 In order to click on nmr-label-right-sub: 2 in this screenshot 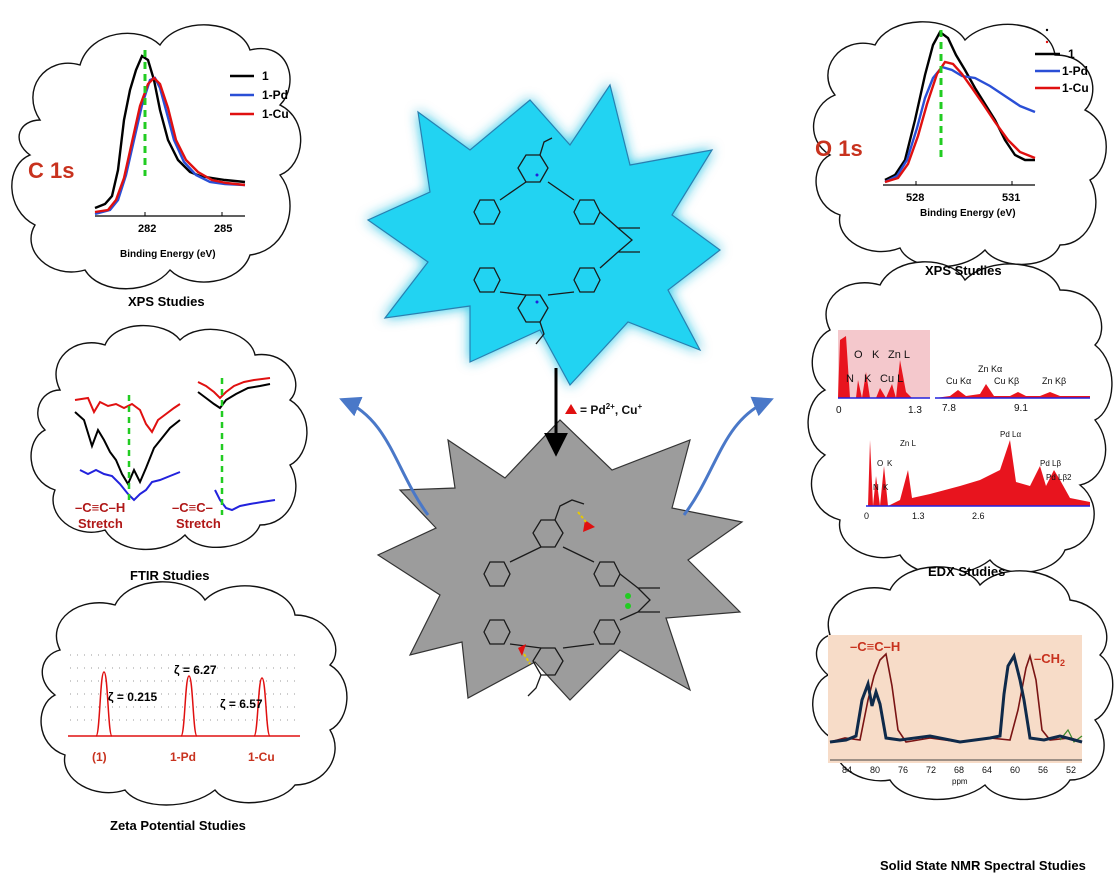, I will do `click(1062, 663)`.